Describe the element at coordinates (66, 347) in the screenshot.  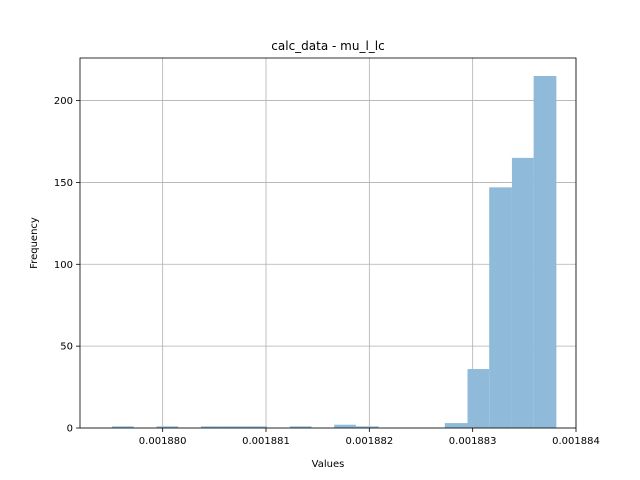
I see `y-tick-label-1: 50` at that location.